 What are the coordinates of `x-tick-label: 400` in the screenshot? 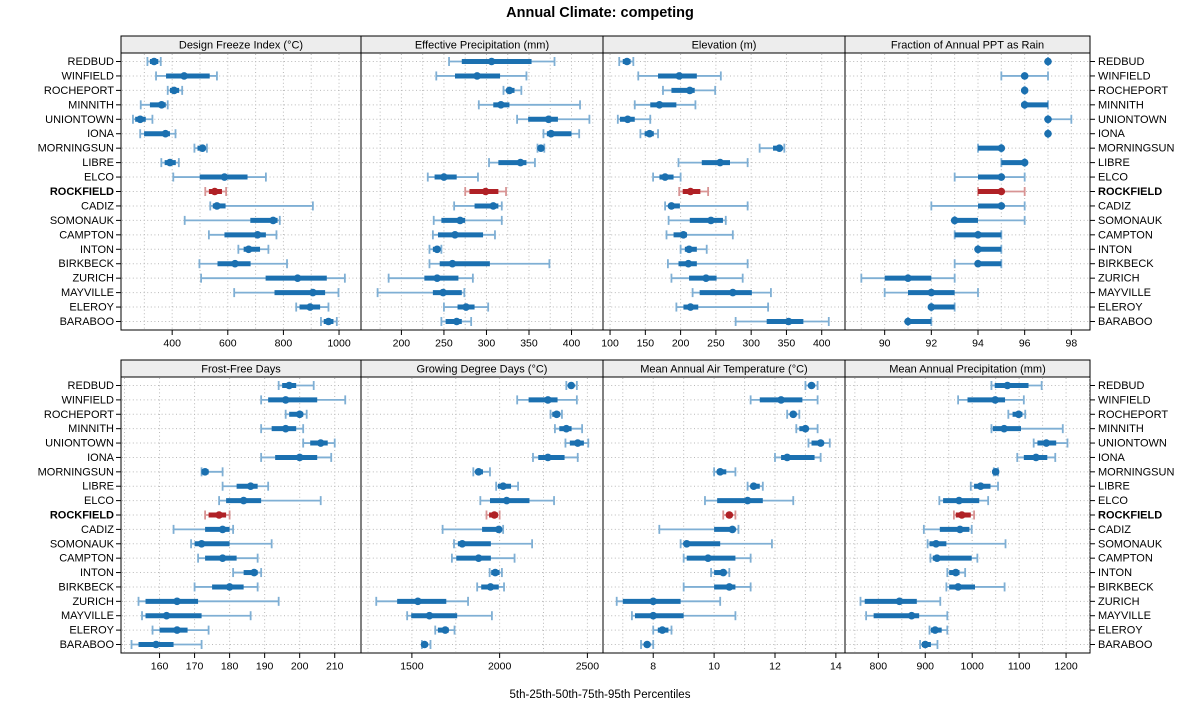 It's located at (572, 344).